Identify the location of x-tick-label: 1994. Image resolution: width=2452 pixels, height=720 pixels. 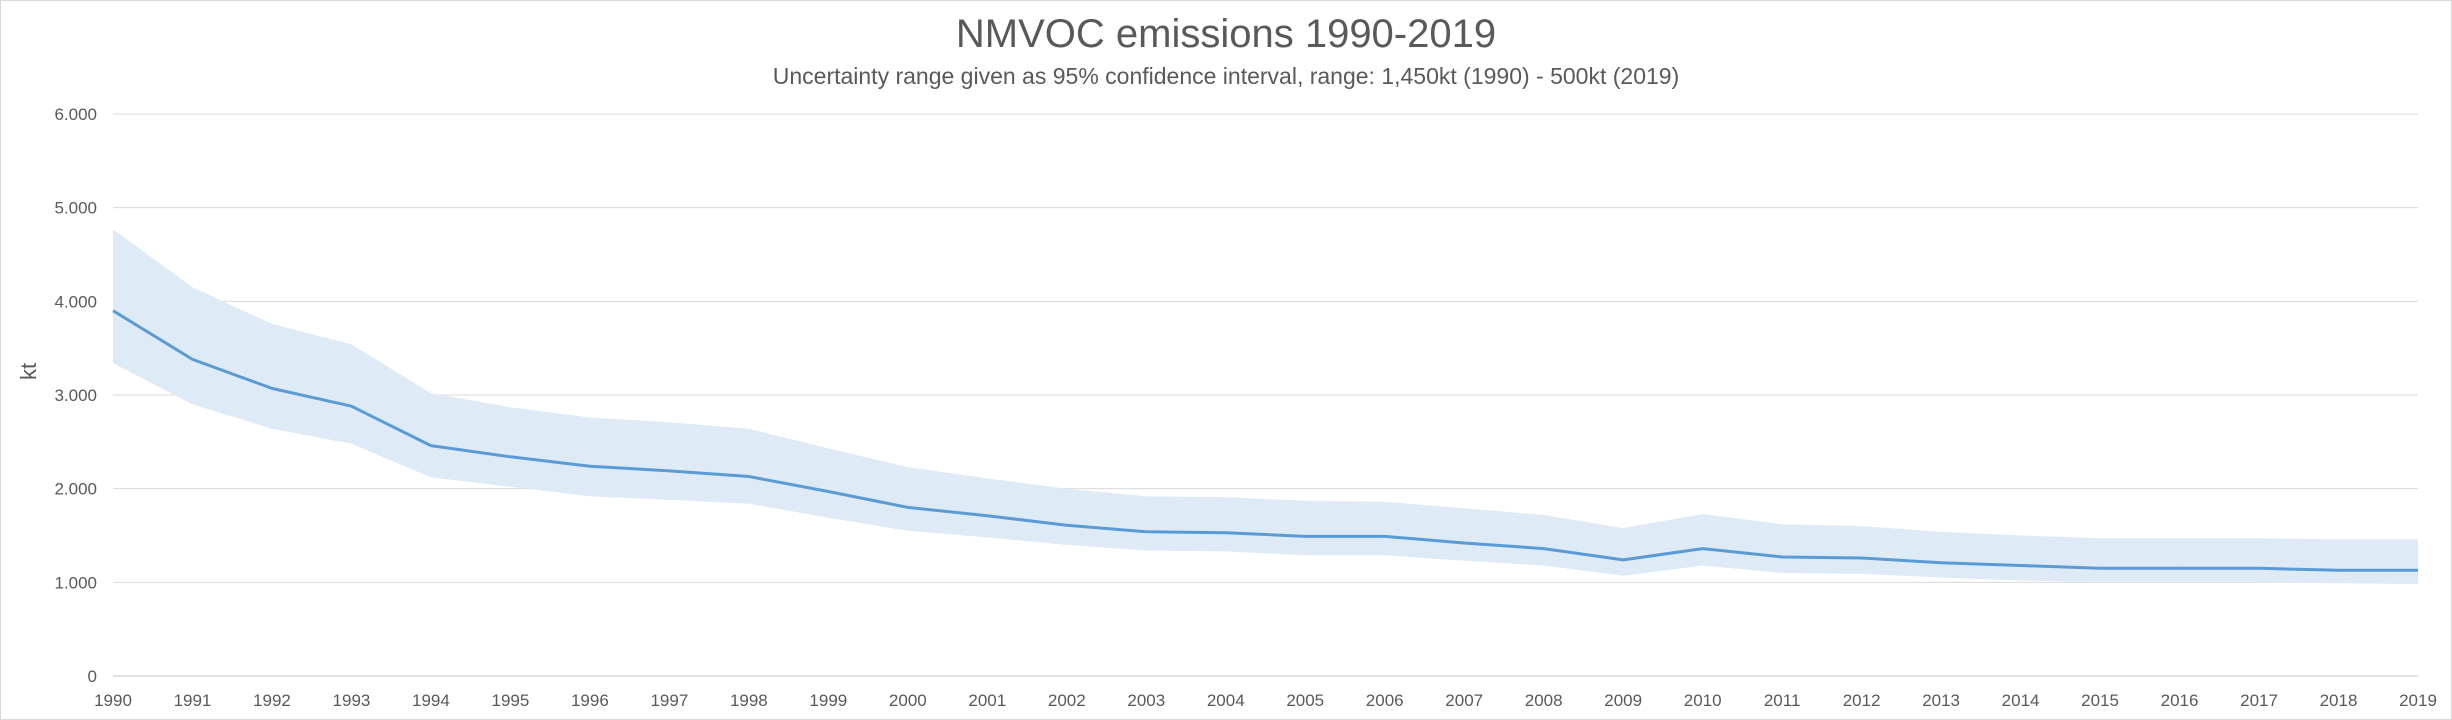
(431, 700).